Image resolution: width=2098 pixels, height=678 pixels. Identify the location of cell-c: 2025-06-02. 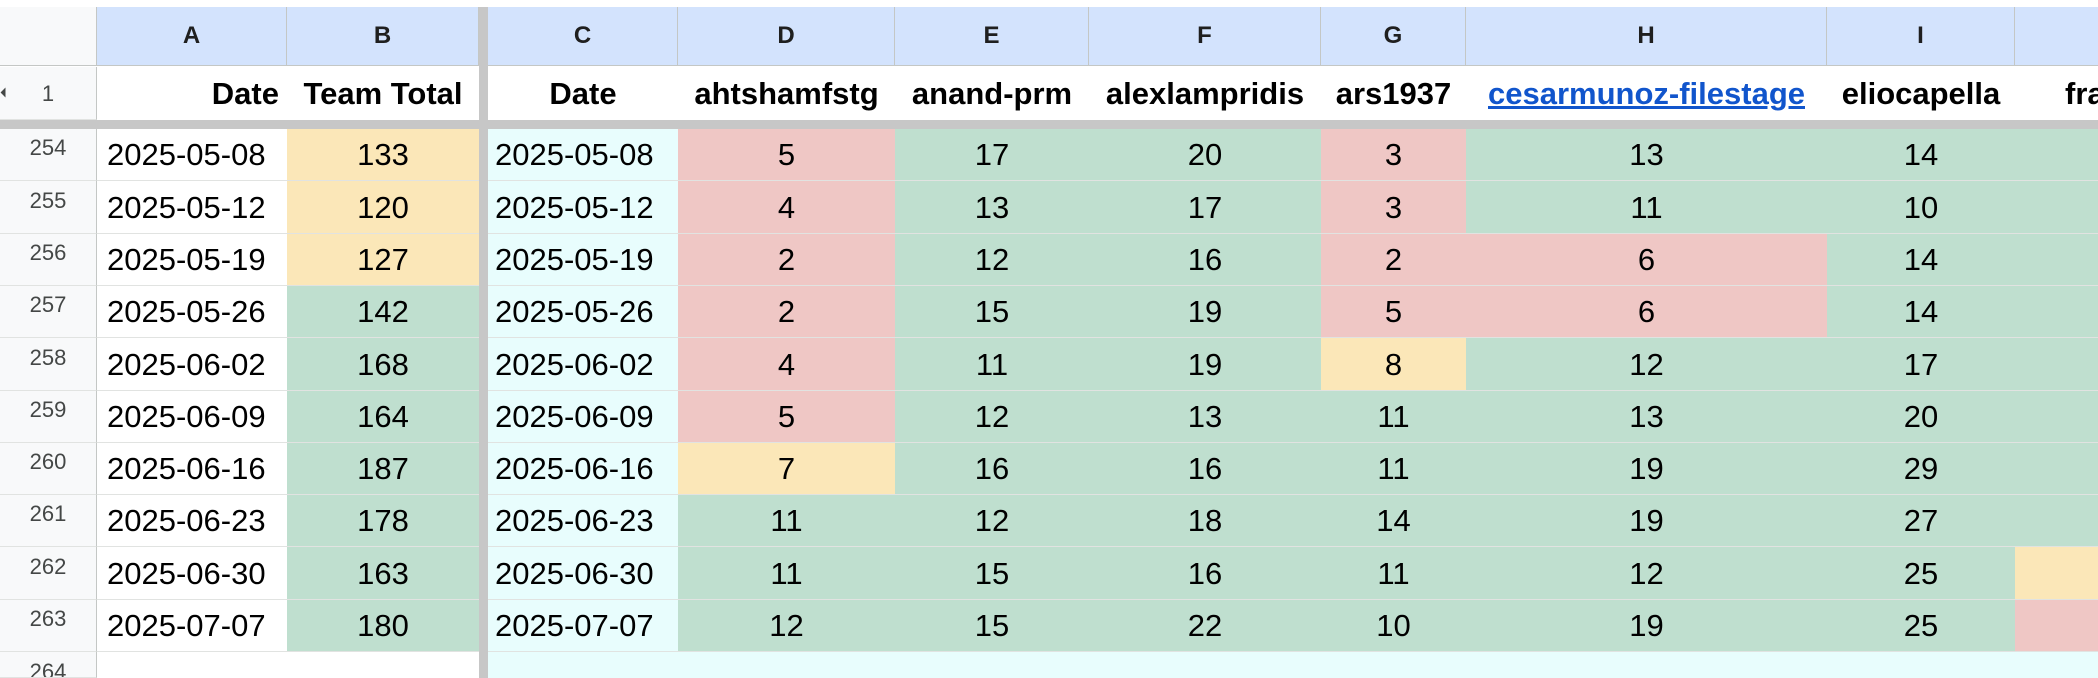
(583, 364).